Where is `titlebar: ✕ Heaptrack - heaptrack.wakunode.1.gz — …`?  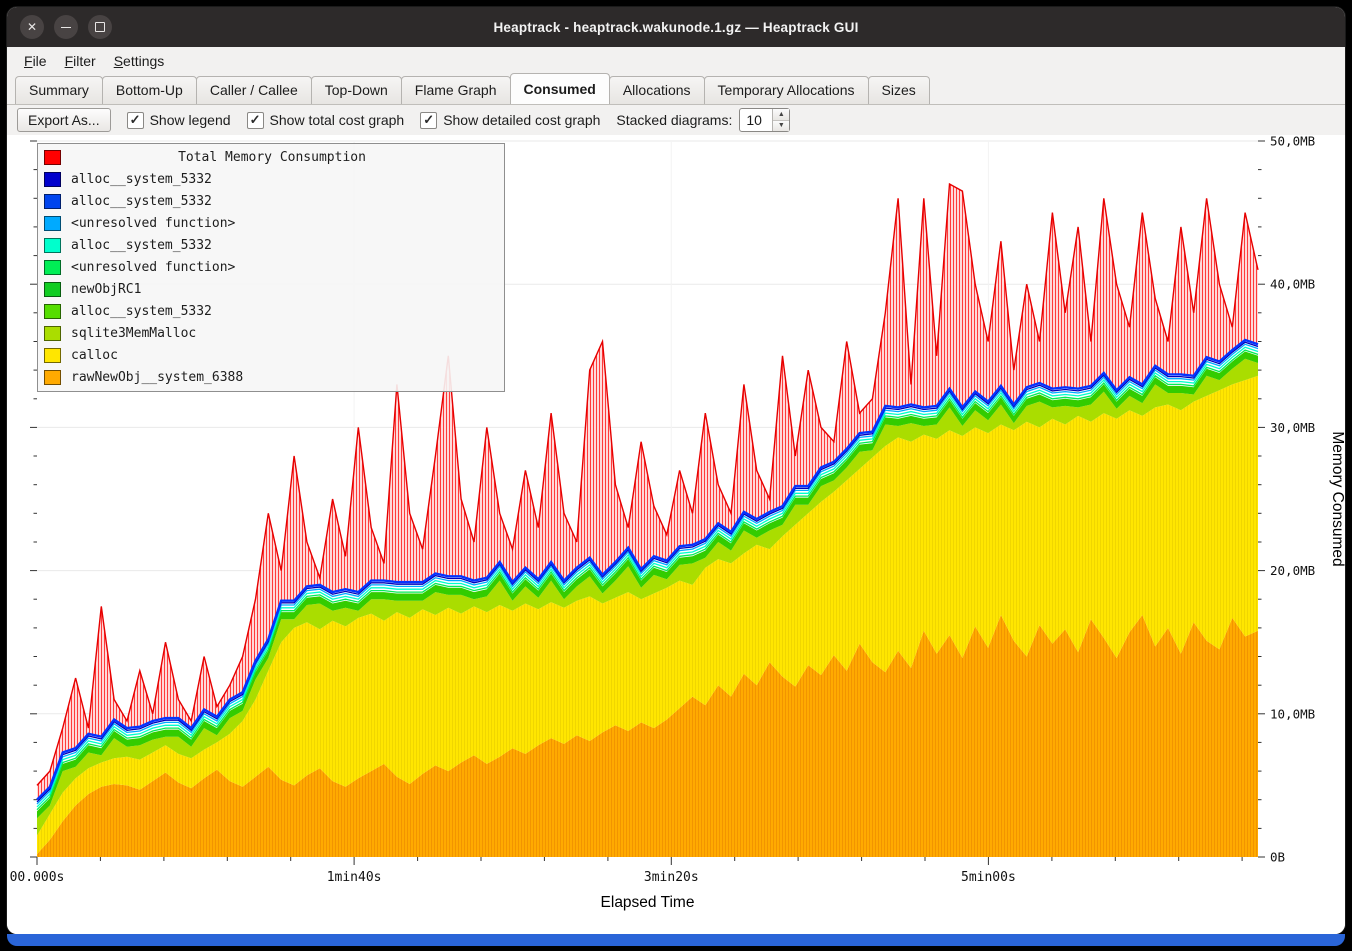
titlebar: ✕ Heaptrack - heaptrack.wakunode.1.gz — … is located at coordinates (676, 27).